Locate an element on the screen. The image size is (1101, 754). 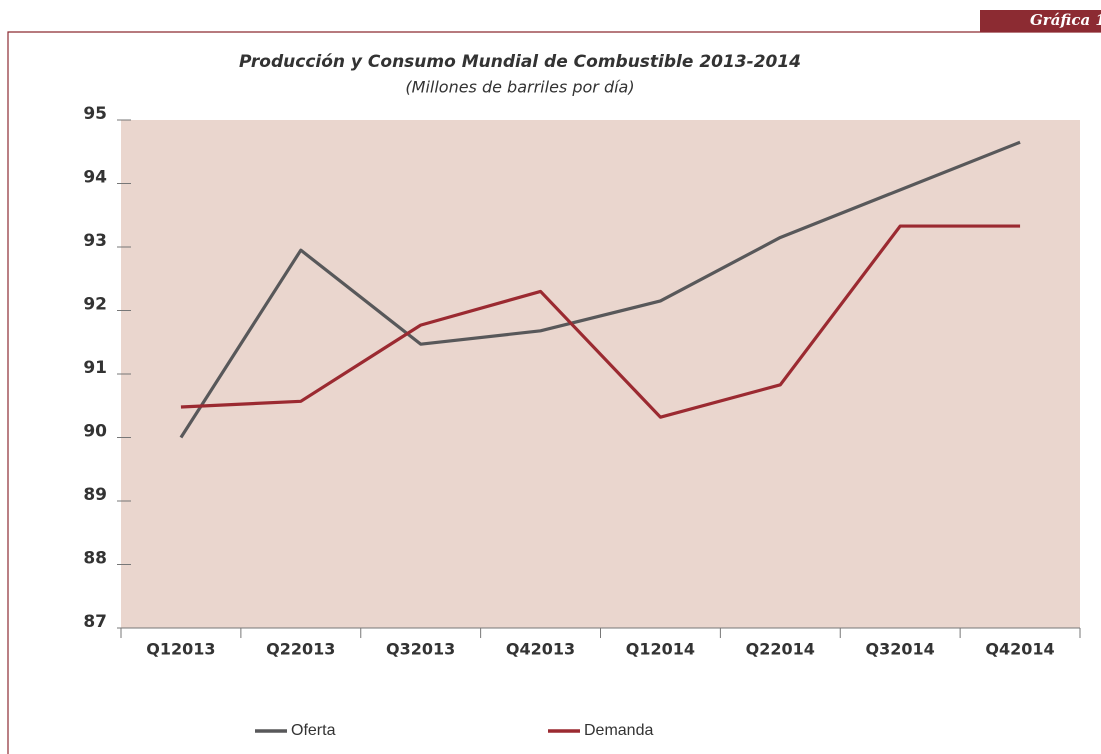
y-tick-label: 88 is located at coordinates (95, 559).